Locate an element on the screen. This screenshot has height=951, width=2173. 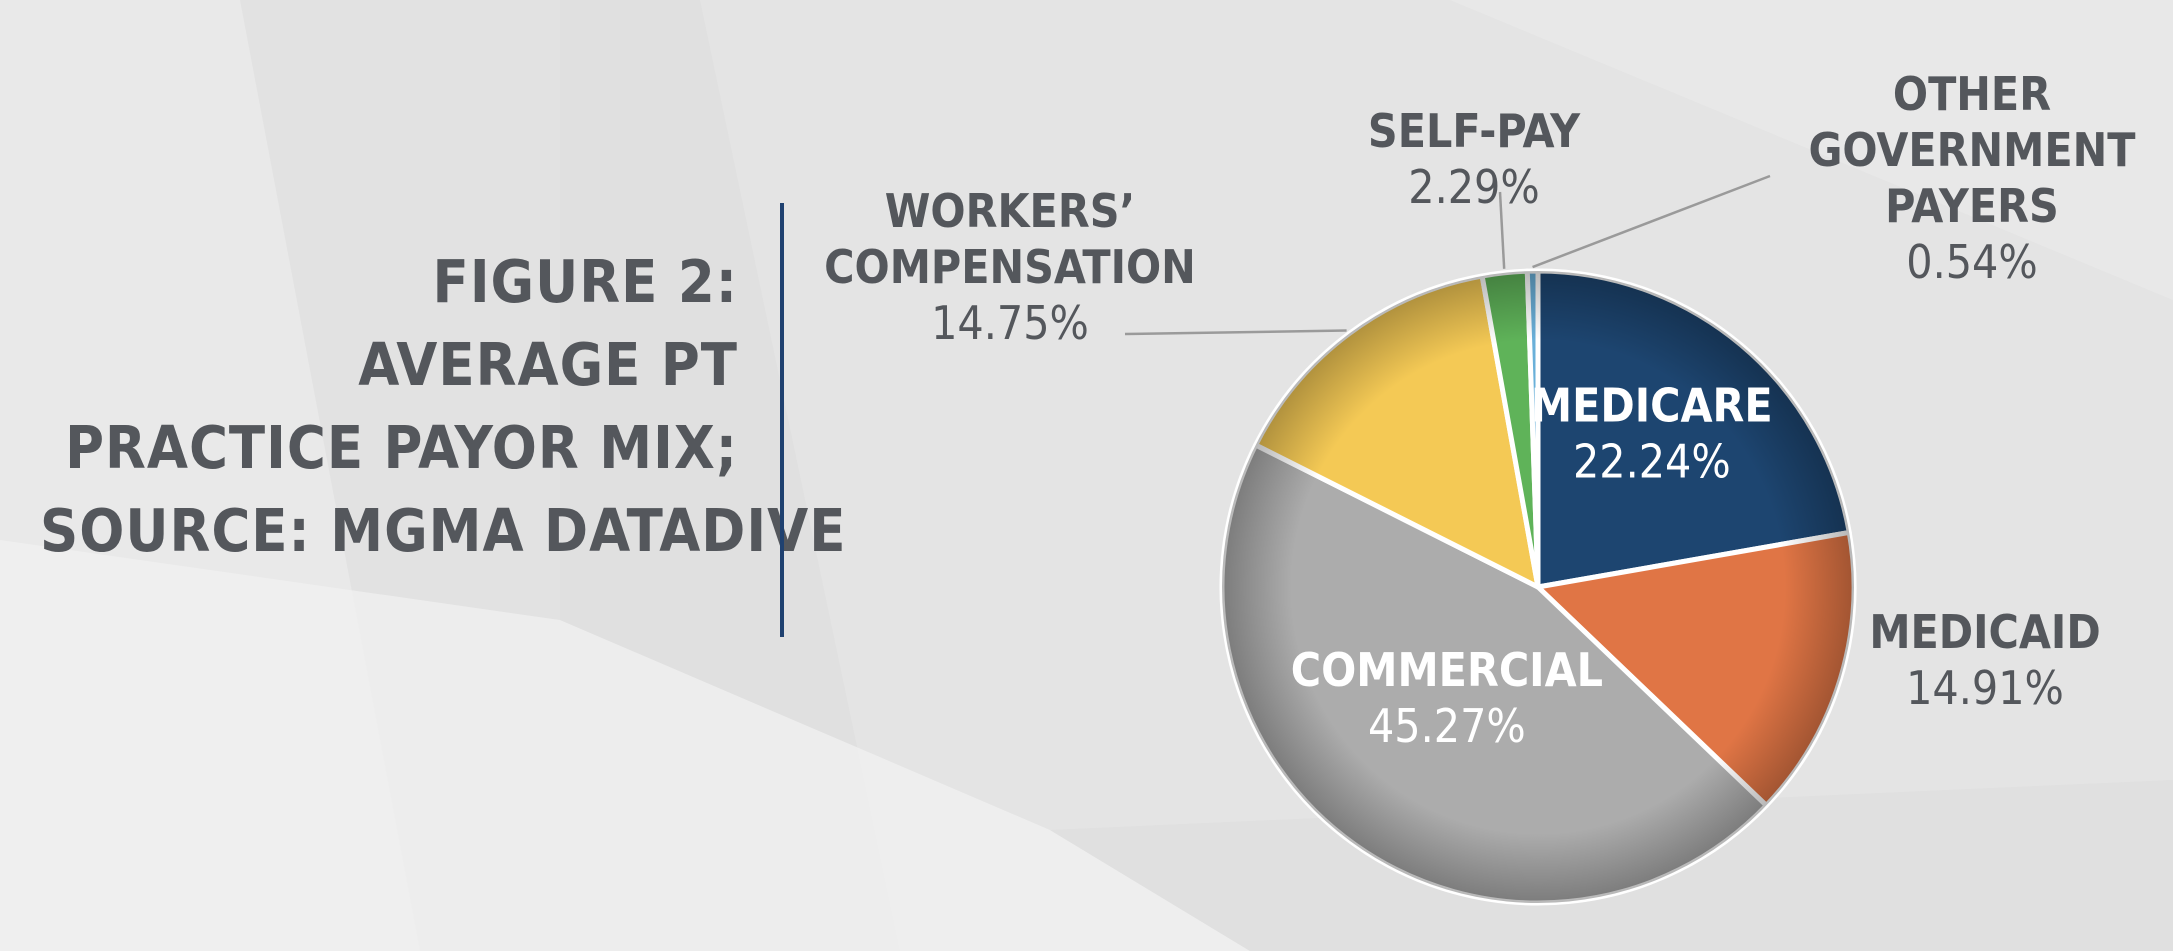
title-line-2: AVERAGE PT is located at coordinates (548, 364).